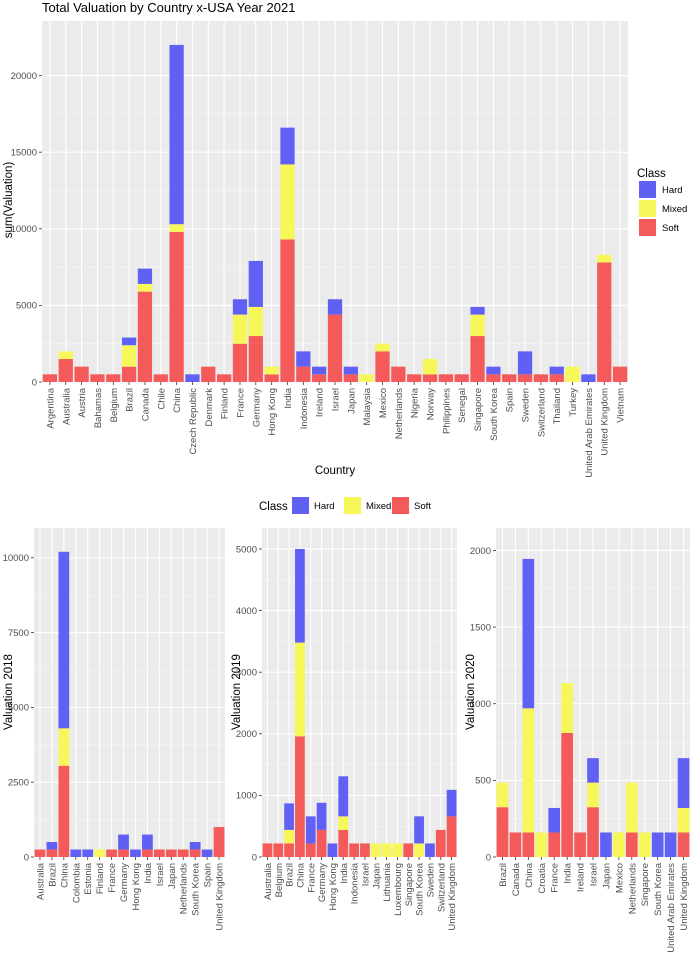  What do you see at coordinates (580, 844) in the screenshot?
I see `bar-soft-ireland` at bounding box center [580, 844].